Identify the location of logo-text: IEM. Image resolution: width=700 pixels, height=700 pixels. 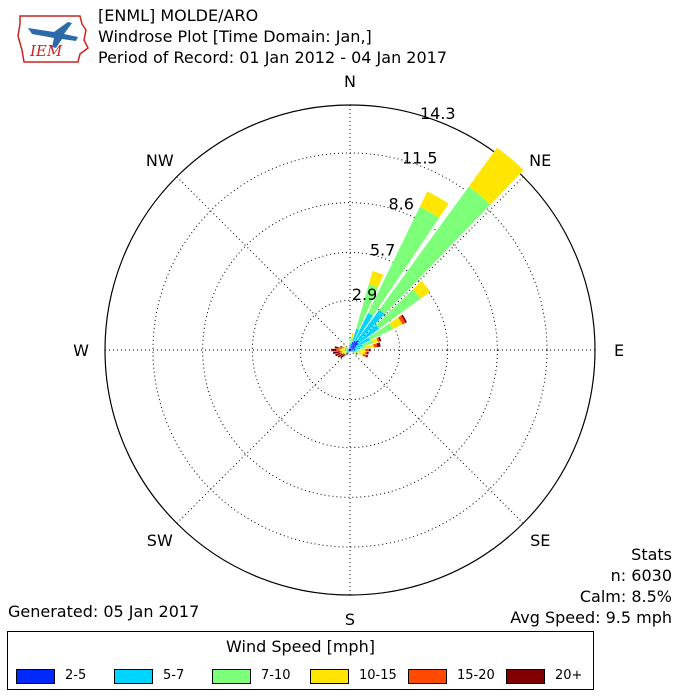
(46, 51).